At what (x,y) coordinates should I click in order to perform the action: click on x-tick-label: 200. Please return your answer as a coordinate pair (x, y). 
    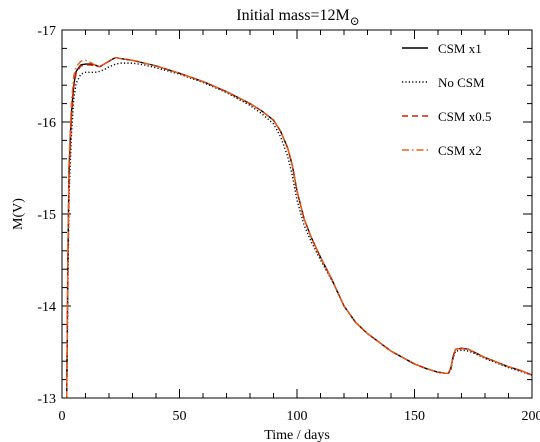
    Looking at the image, I should click on (531, 416).